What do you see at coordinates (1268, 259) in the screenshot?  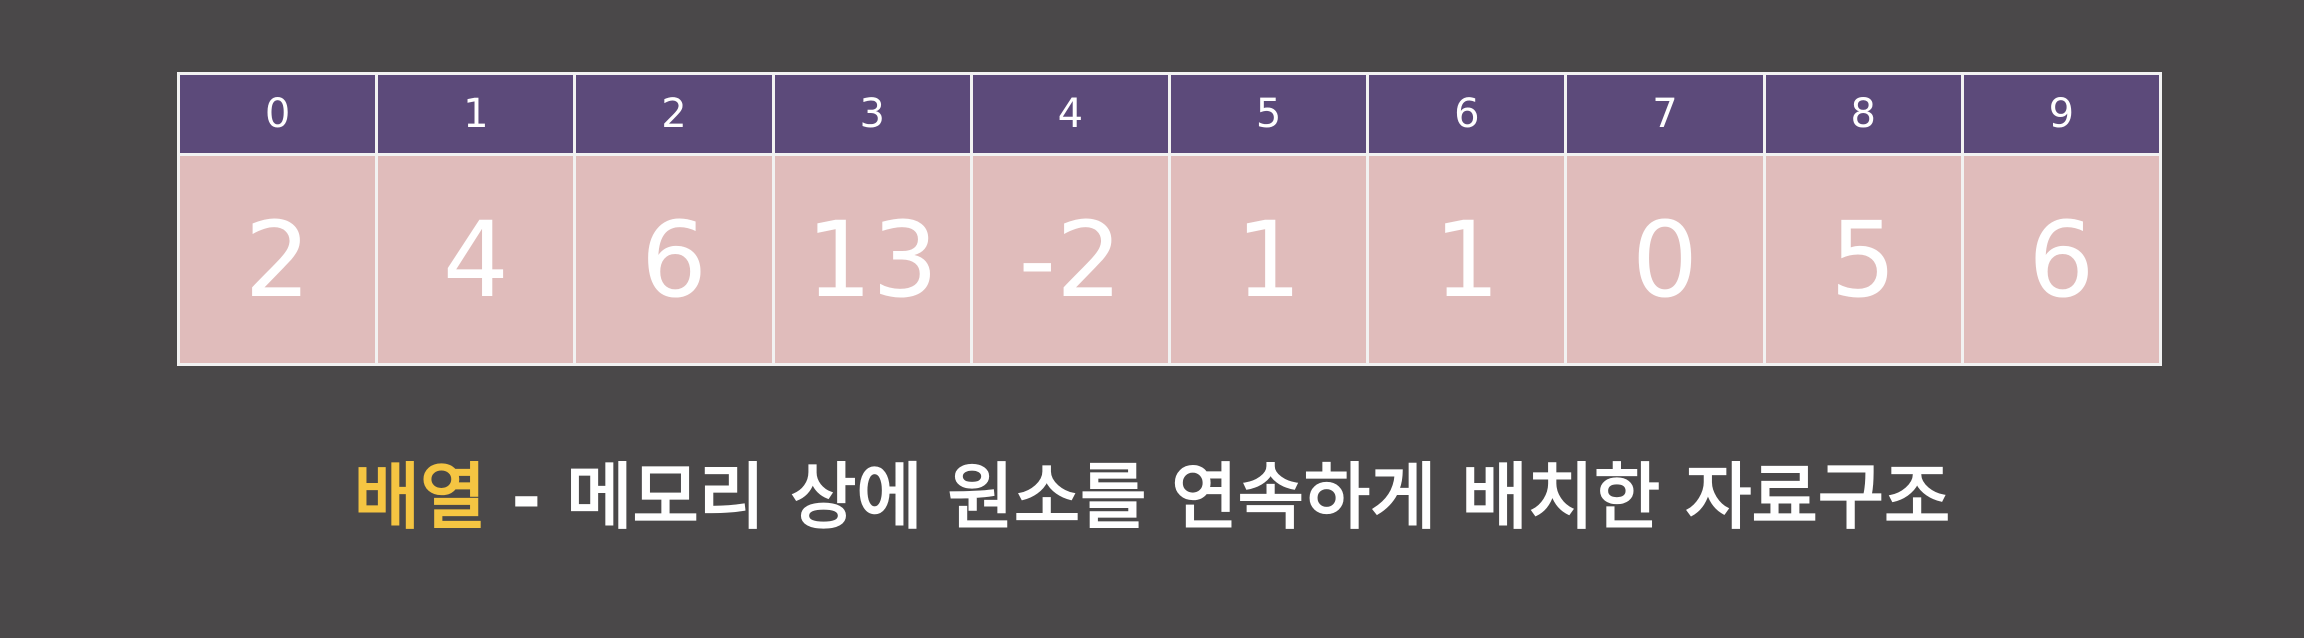 I see `value-cell-5: 1` at bounding box center [1268, 259].